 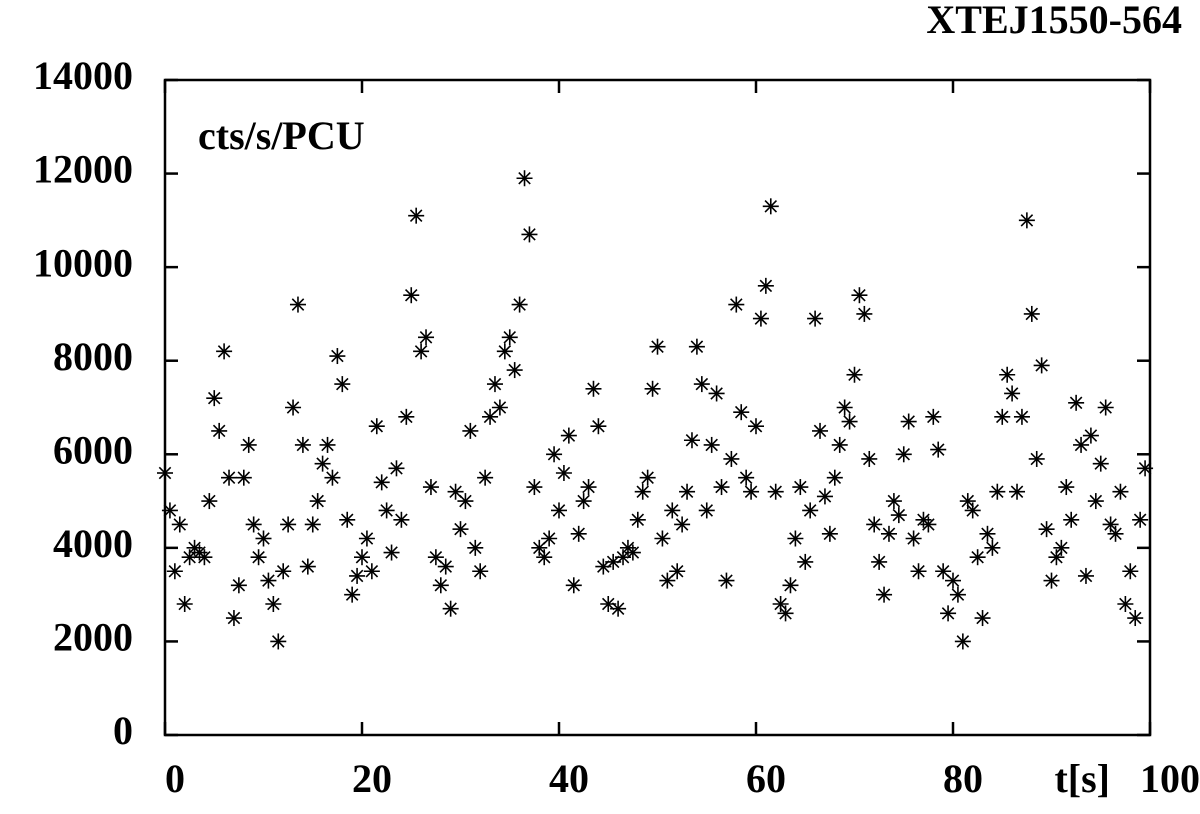 I want to click on x-tick-label: 20, so click(x=372, y=778).